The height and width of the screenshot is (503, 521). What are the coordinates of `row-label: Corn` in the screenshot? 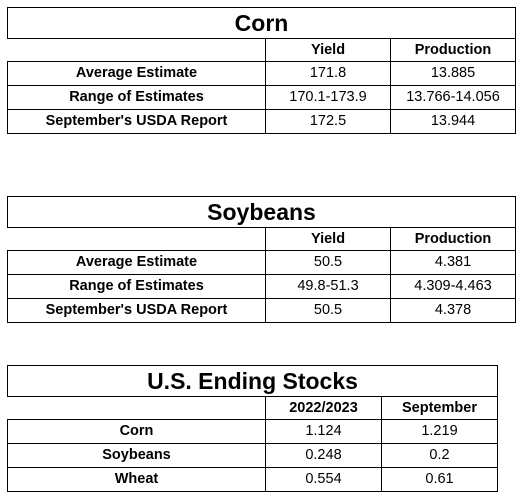 It's located at (136, 431).